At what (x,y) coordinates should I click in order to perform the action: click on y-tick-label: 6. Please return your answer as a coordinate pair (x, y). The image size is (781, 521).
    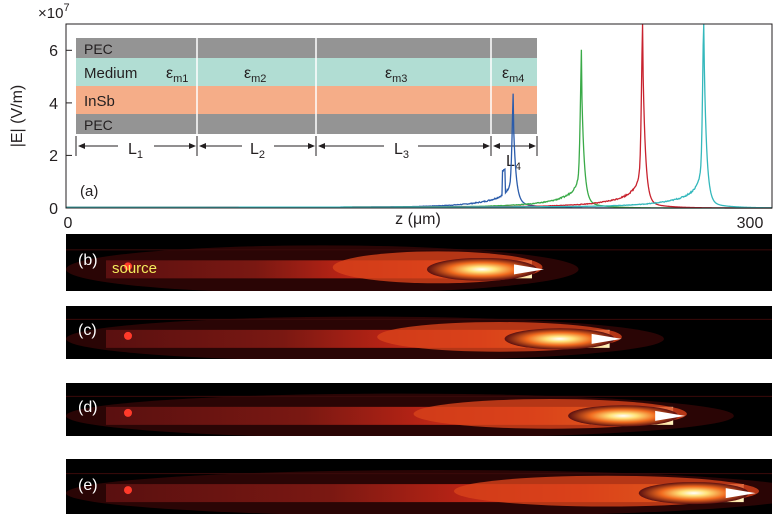
    Looking at the image, I should click on (53, 51).